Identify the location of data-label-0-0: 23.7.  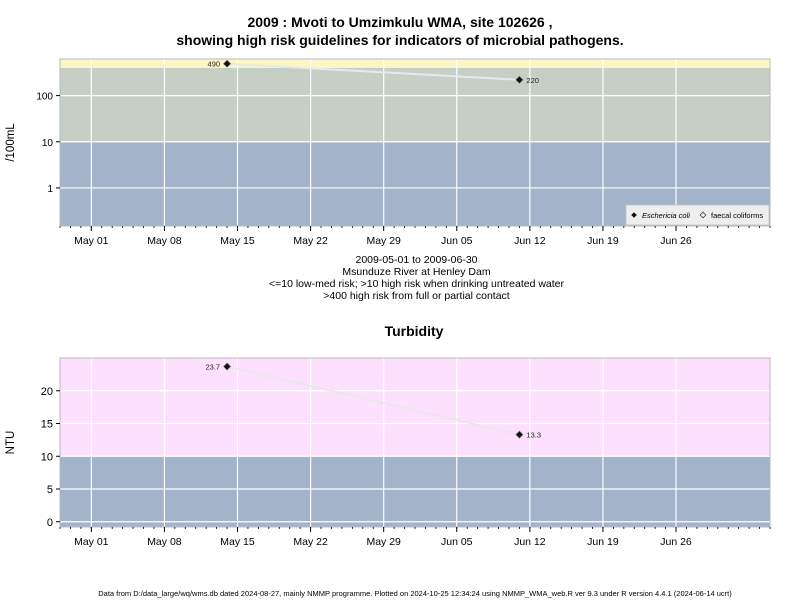
(212, 367).